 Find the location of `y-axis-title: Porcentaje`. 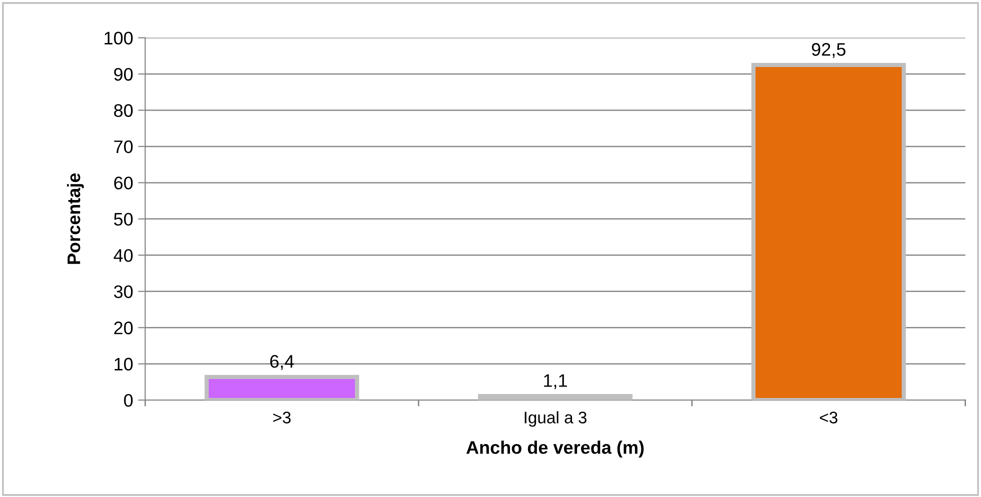

y-axis-title: Porcentaje is located at coordinates (75, 218).